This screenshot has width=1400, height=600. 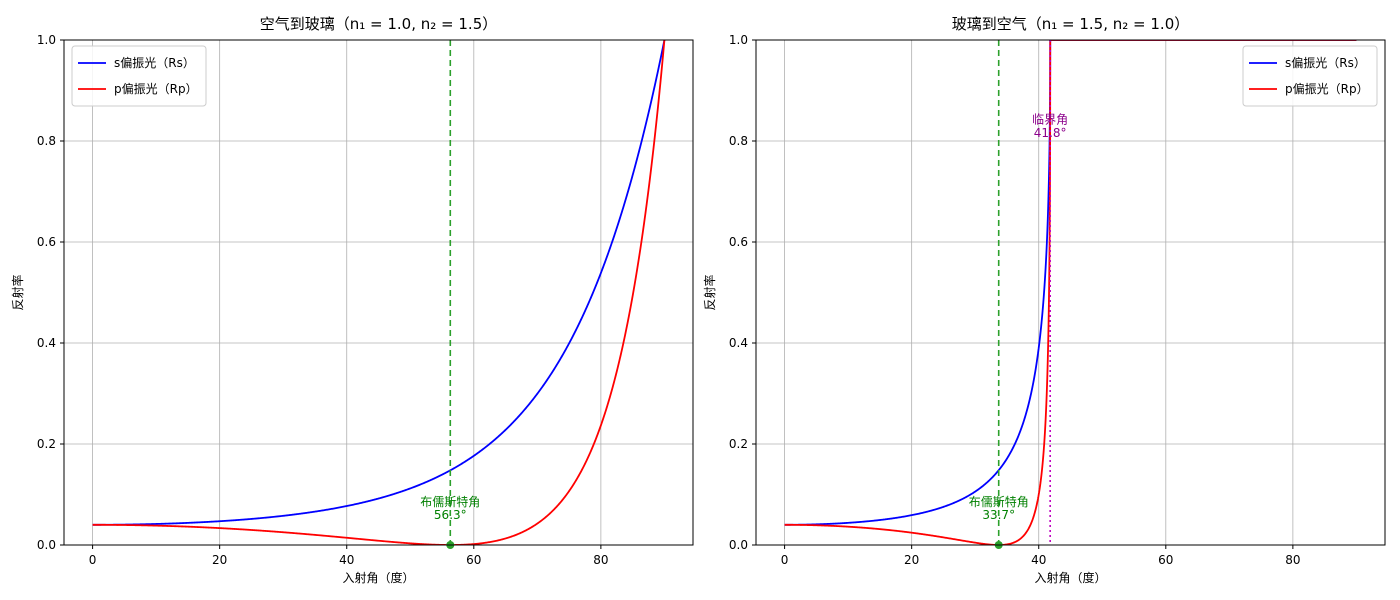 I want to click on brewster-angle-value: 56.3°, so click(x=450, y=515).